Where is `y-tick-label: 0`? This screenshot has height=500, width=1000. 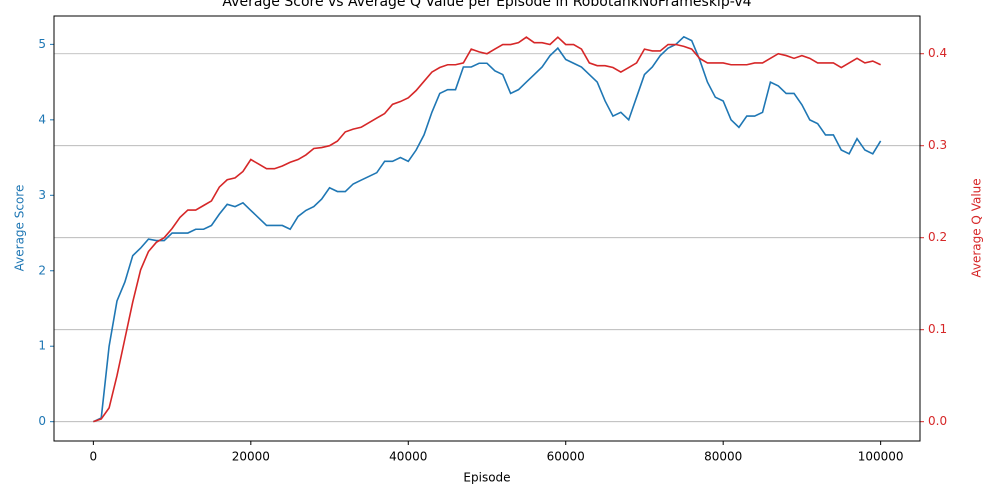
y-tick-label: 0 is located at coordinates (42, 421).